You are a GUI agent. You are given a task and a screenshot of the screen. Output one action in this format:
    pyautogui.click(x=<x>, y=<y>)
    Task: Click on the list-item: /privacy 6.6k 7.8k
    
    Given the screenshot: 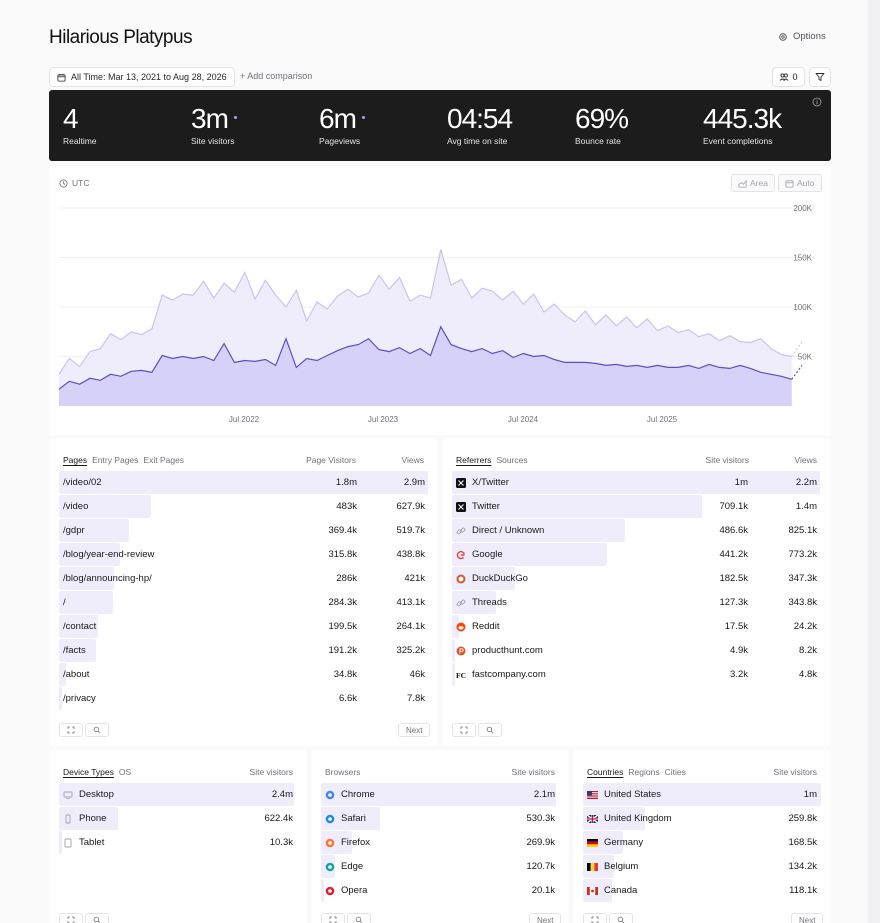 What is the action you would take?
    pyautogui.click(x=244, y=699)
    